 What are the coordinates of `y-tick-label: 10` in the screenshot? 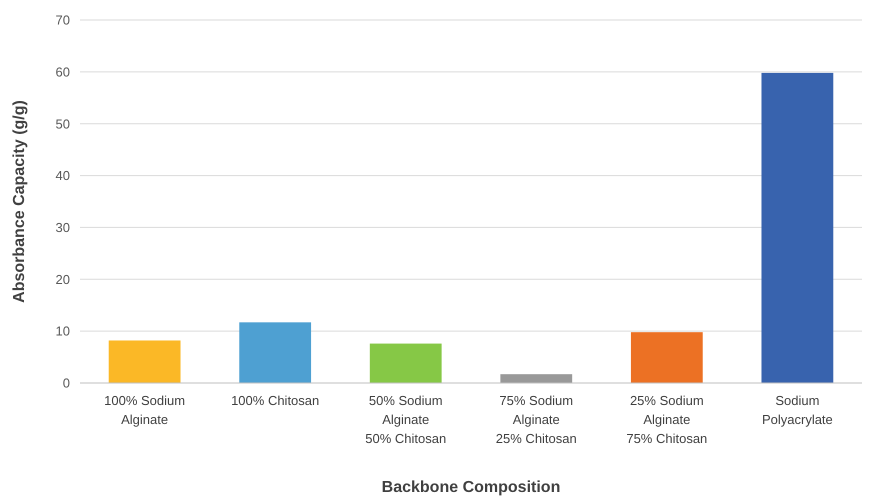 It's located at (63, 331).